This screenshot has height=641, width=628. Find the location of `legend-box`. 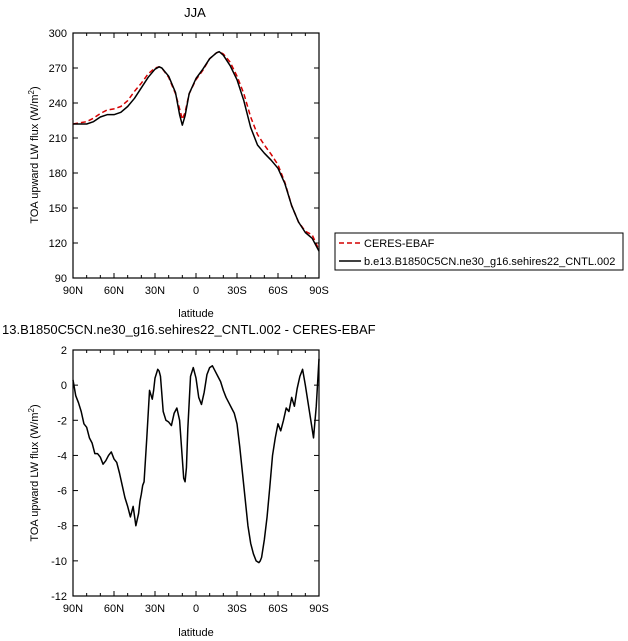

legend-box is located at coordinates (479, 251).